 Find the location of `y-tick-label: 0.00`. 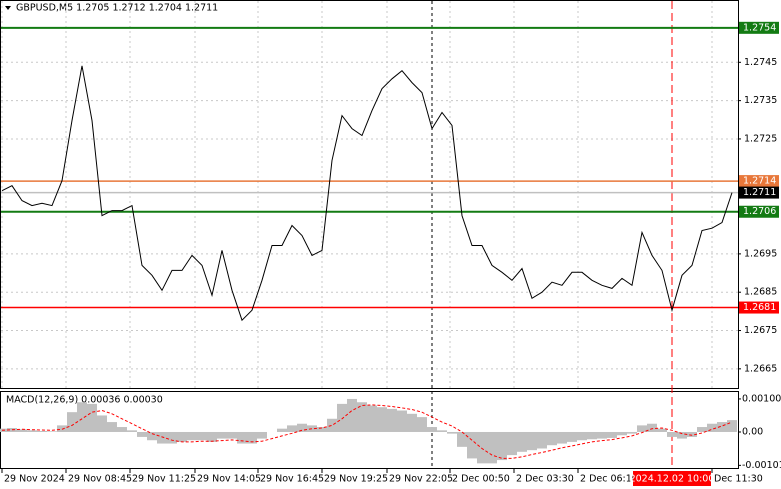

y-tick-label: 0.00 is located at coordinates (752, 431).